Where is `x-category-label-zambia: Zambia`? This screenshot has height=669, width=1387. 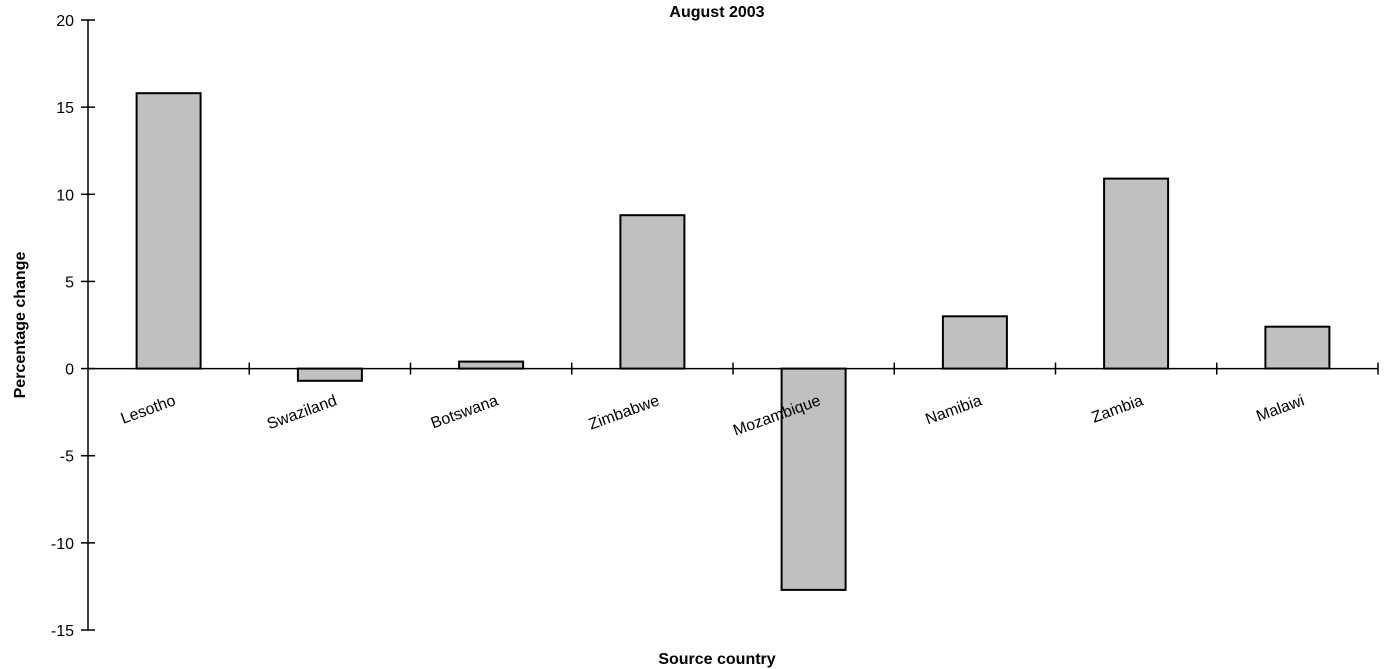
x-category-label-zambia: Zambia is located at coordinates (1118, 409).